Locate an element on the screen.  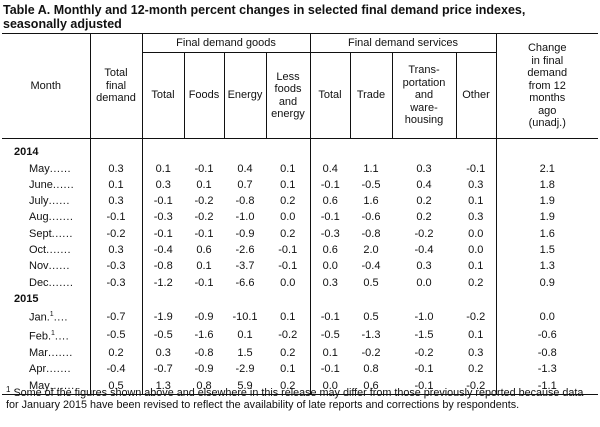
cell-goods-total: -0.4 is located at coordinates (163, 249).